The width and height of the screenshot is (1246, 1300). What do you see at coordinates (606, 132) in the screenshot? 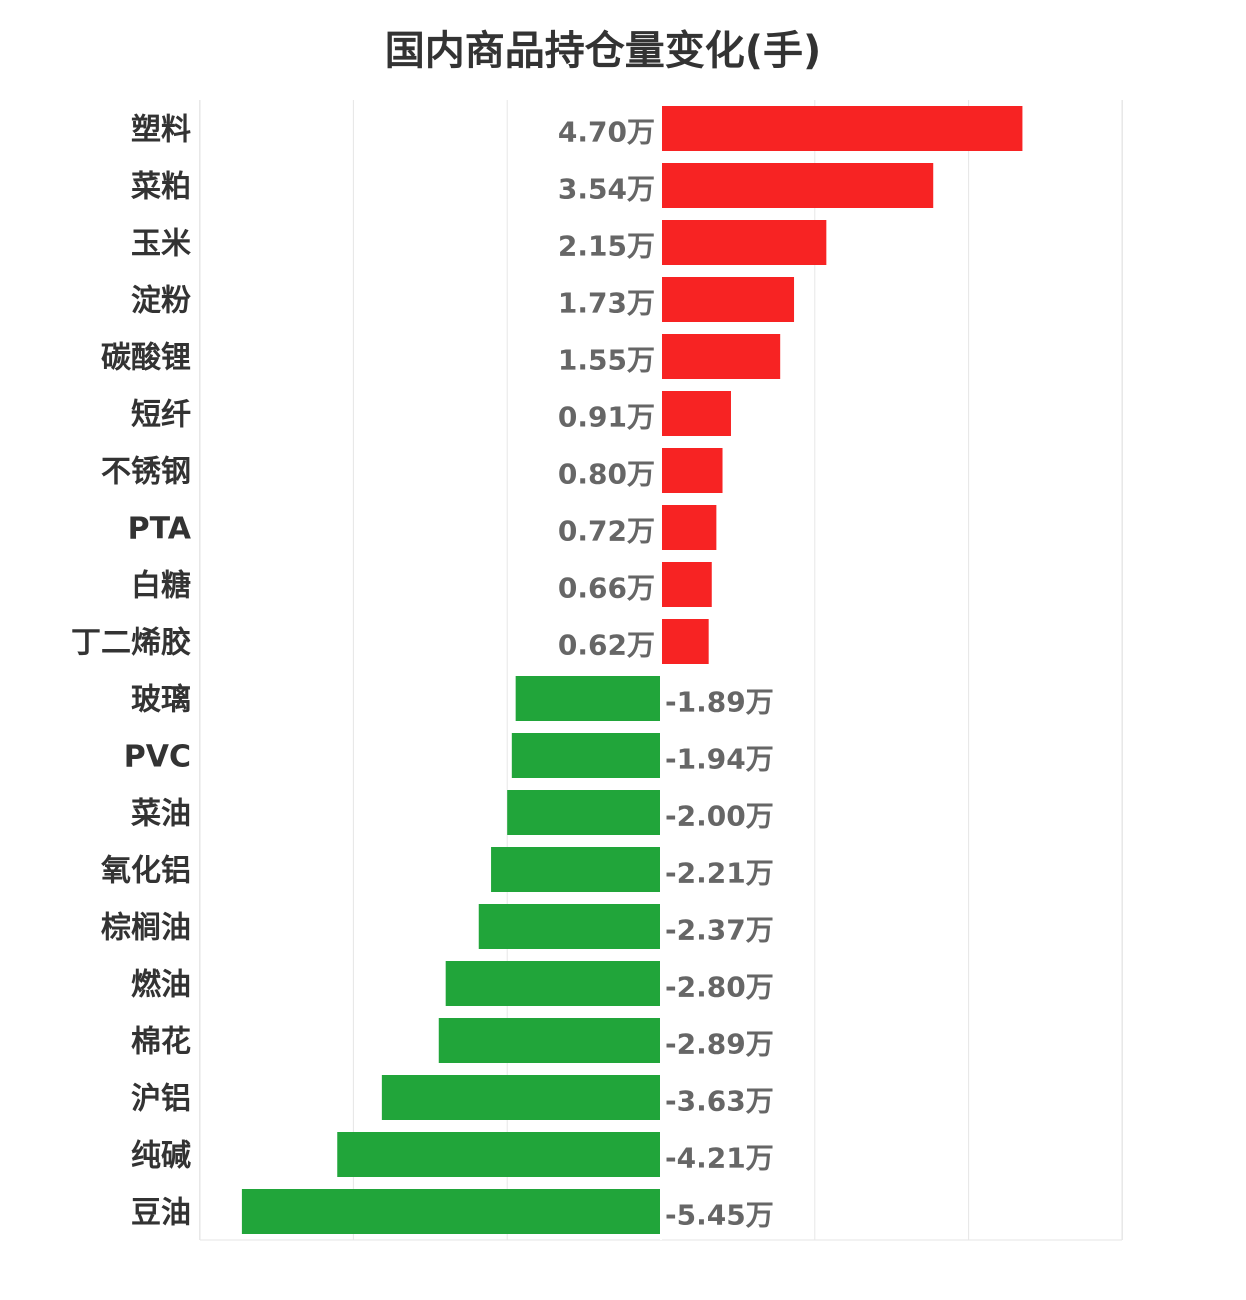
I see `value-label: 4.70万` at bounding box center [606, 132].